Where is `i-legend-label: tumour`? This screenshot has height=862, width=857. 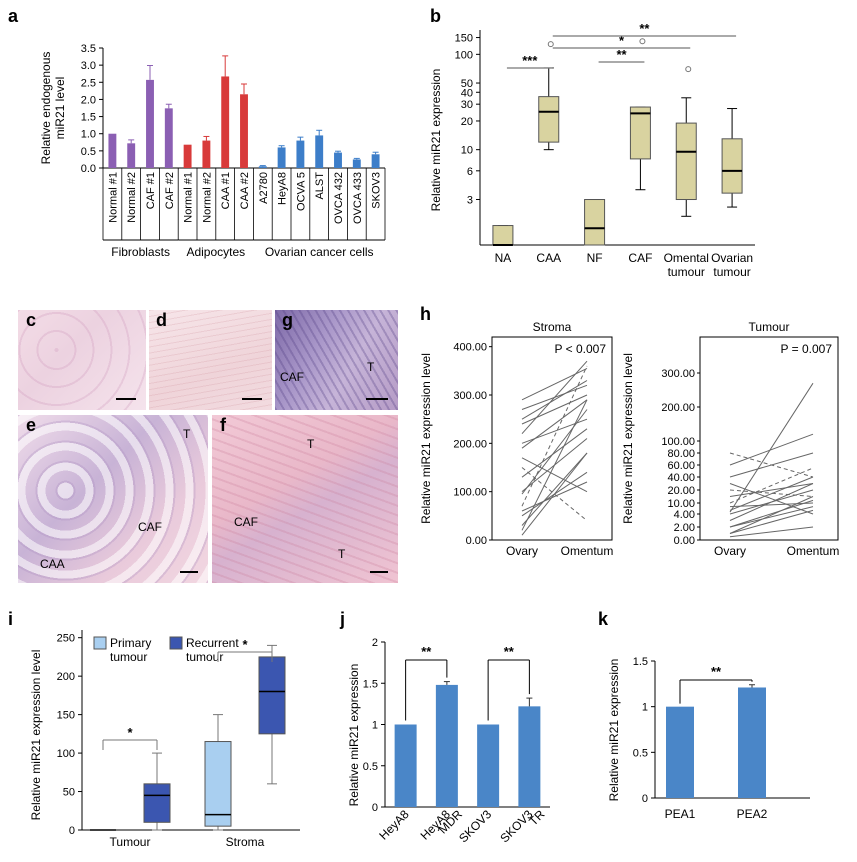
i-legend-label: tumour is located at coordinates (128, 657).